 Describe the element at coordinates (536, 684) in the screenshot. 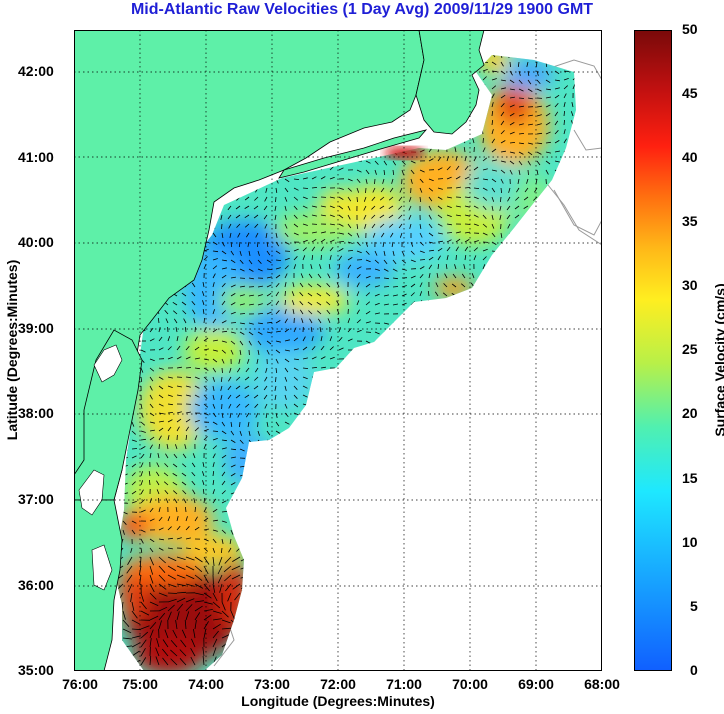

I see `lon-tick: 69:00` at that location.